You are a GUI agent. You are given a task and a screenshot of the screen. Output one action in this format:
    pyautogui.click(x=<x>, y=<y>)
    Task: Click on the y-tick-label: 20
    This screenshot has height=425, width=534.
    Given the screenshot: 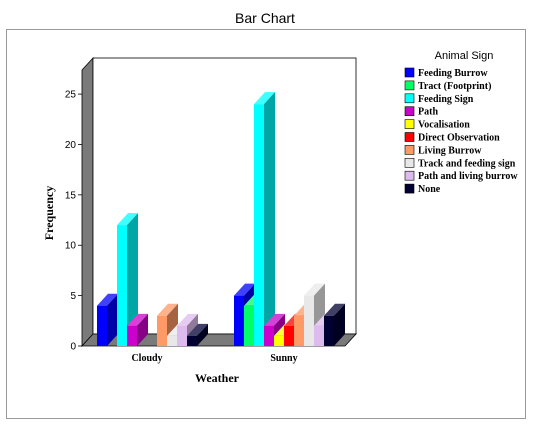 What is the action you would take?
    pyautogui.click(x=71, y=145)
    